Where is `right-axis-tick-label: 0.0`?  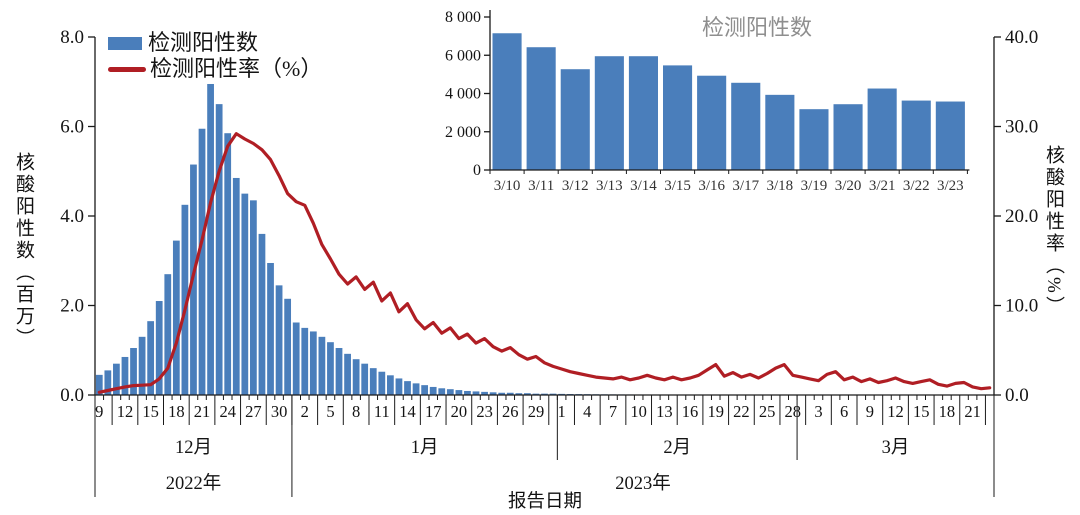
right-axis-tick-label: 0.0 is located at coordinates (1017, 395).